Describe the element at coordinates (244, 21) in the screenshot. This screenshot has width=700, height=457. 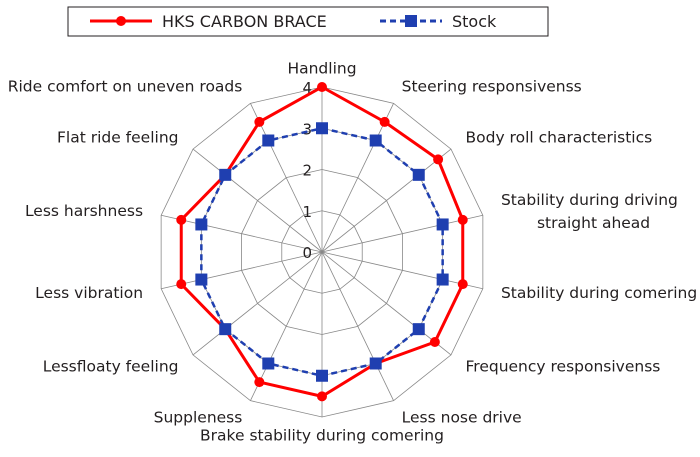
I see `legend-label: HKS CARBON BRACE` at that location.